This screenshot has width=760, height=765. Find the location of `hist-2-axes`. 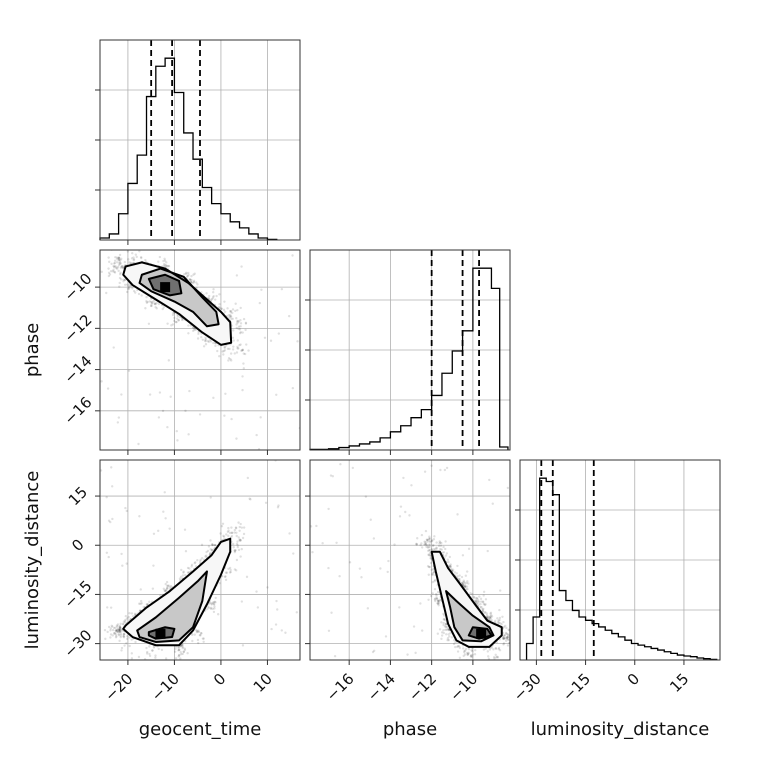

hist-2-axes is located at coordinates (620, 560).